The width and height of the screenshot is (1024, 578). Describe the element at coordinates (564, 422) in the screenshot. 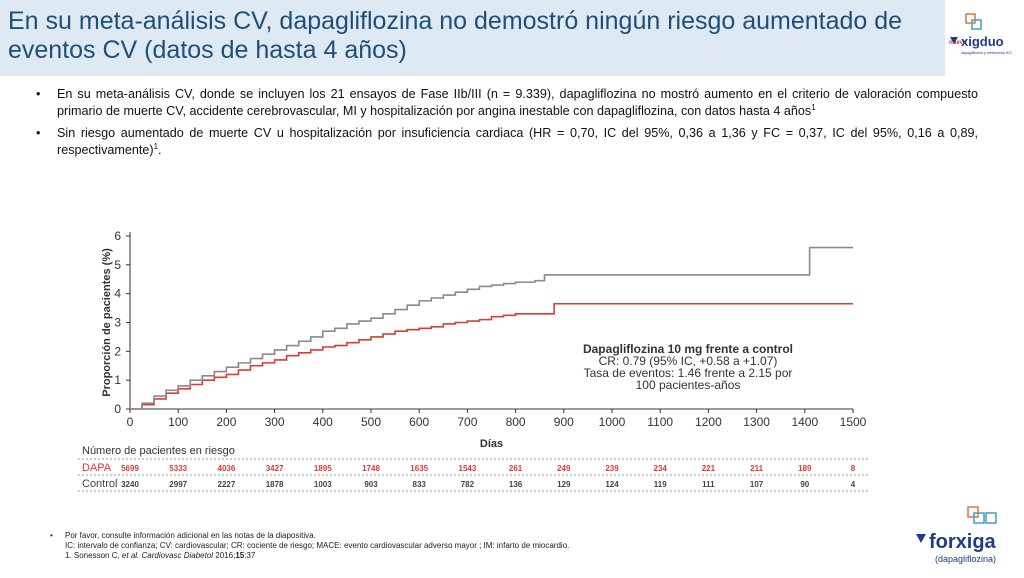

I see `x-tick-label: 900` at that location.